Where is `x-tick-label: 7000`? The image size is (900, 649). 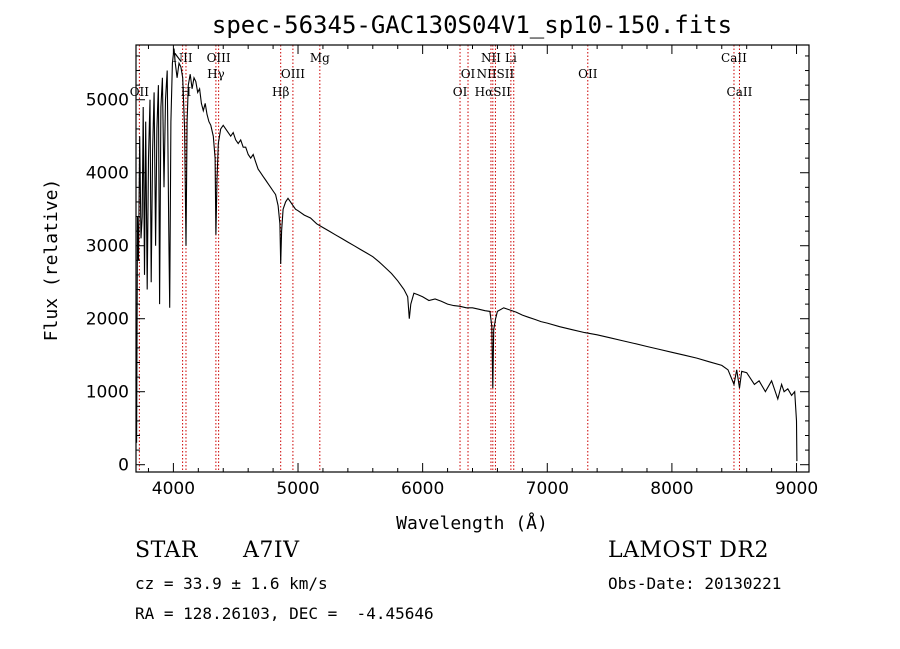
x-tick-label: 7000 is located at coordinates (547, 489).